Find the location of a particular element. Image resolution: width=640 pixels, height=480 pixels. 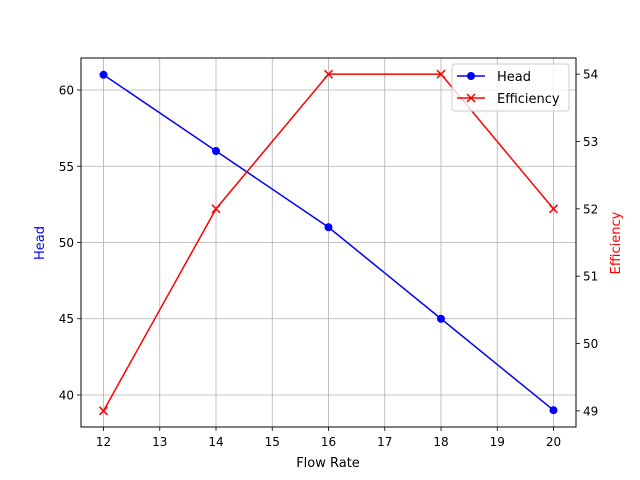

x-tick-label: 20 is located at coordinates (553, 442).